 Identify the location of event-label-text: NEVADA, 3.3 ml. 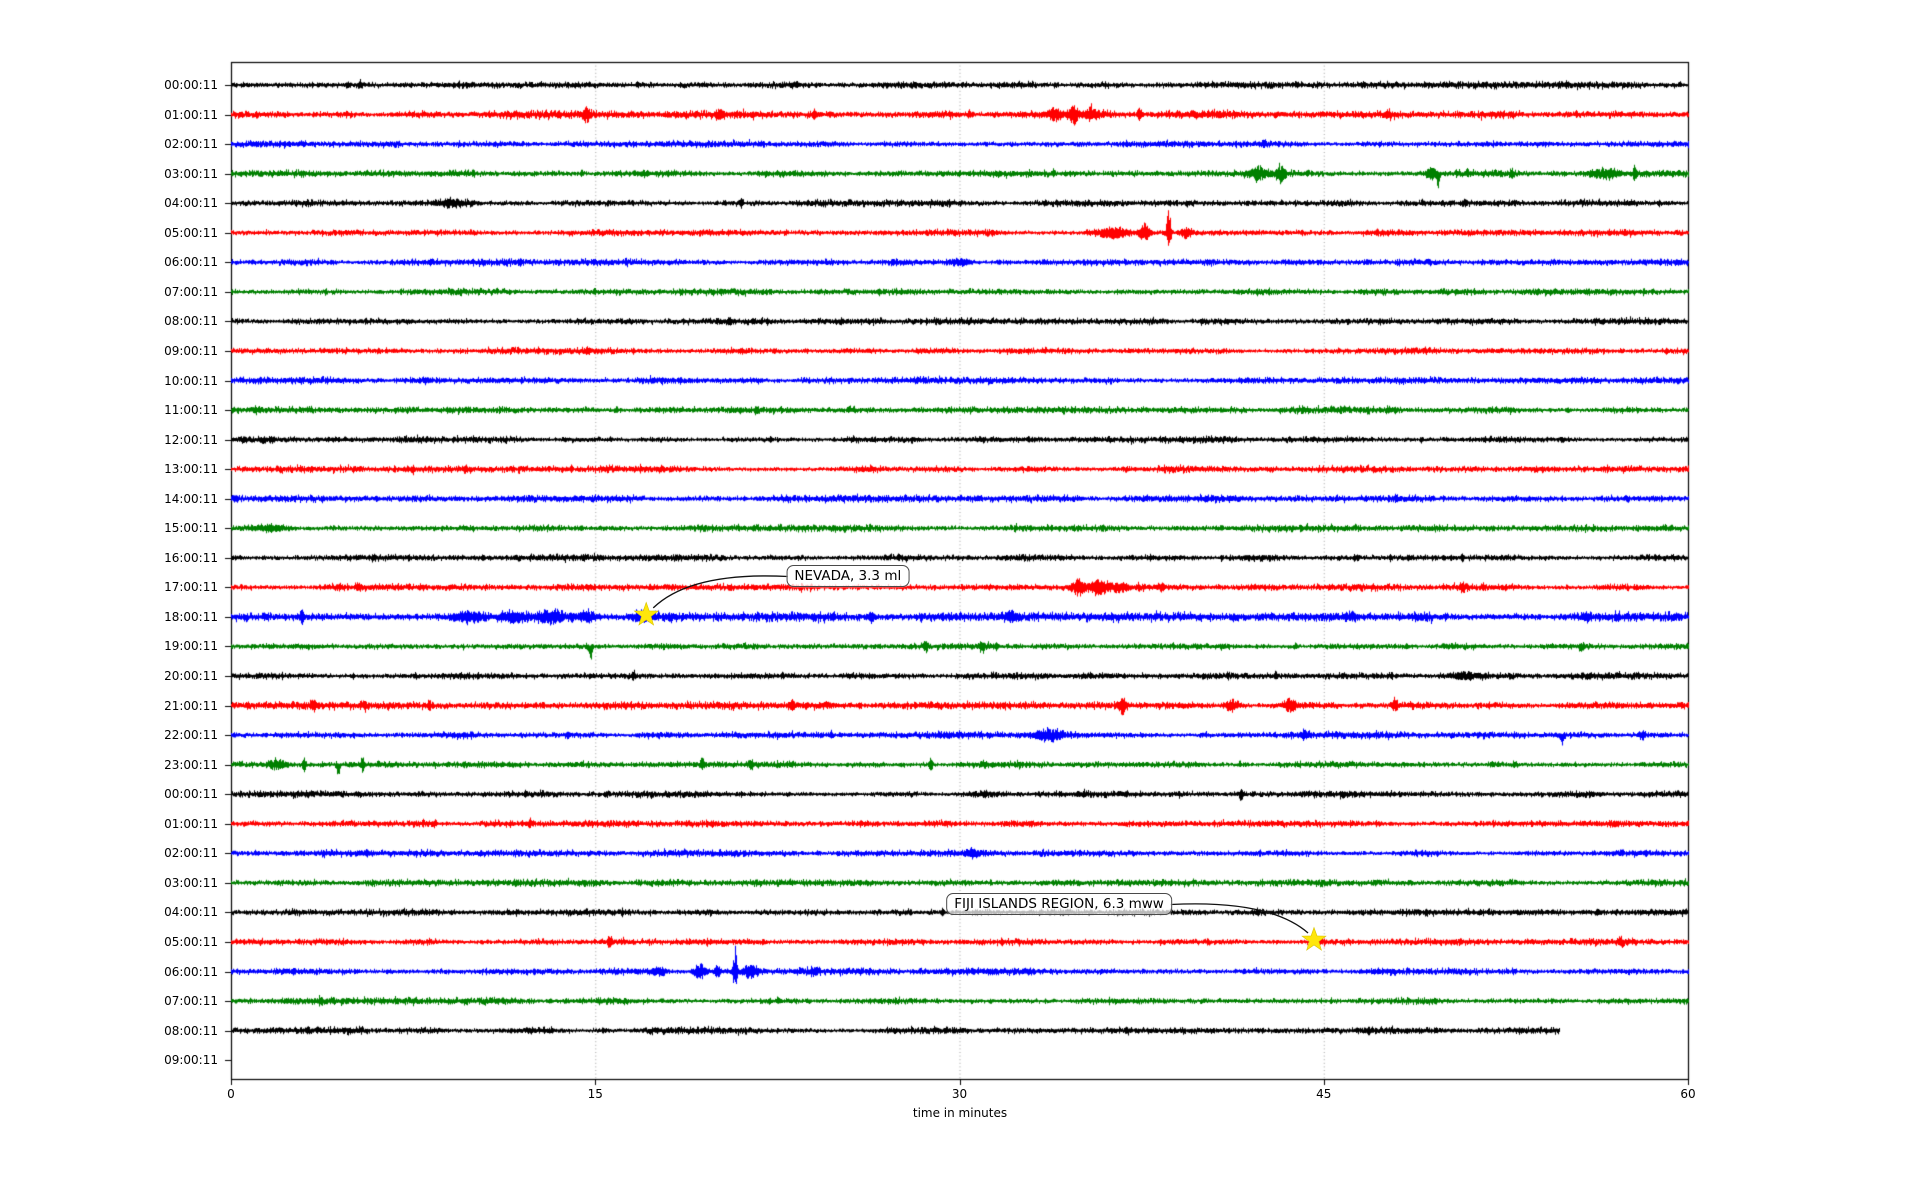
(848, 575).